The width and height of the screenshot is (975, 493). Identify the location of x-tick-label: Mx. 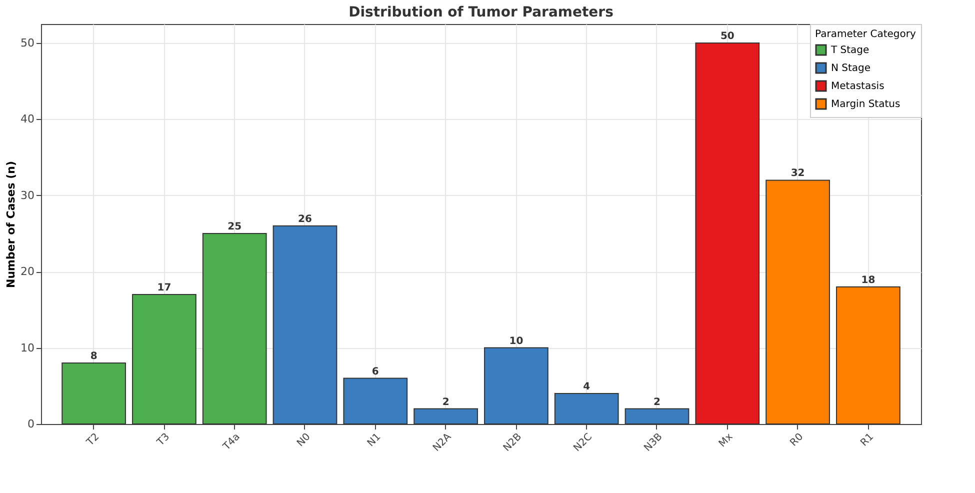
(726, 440).